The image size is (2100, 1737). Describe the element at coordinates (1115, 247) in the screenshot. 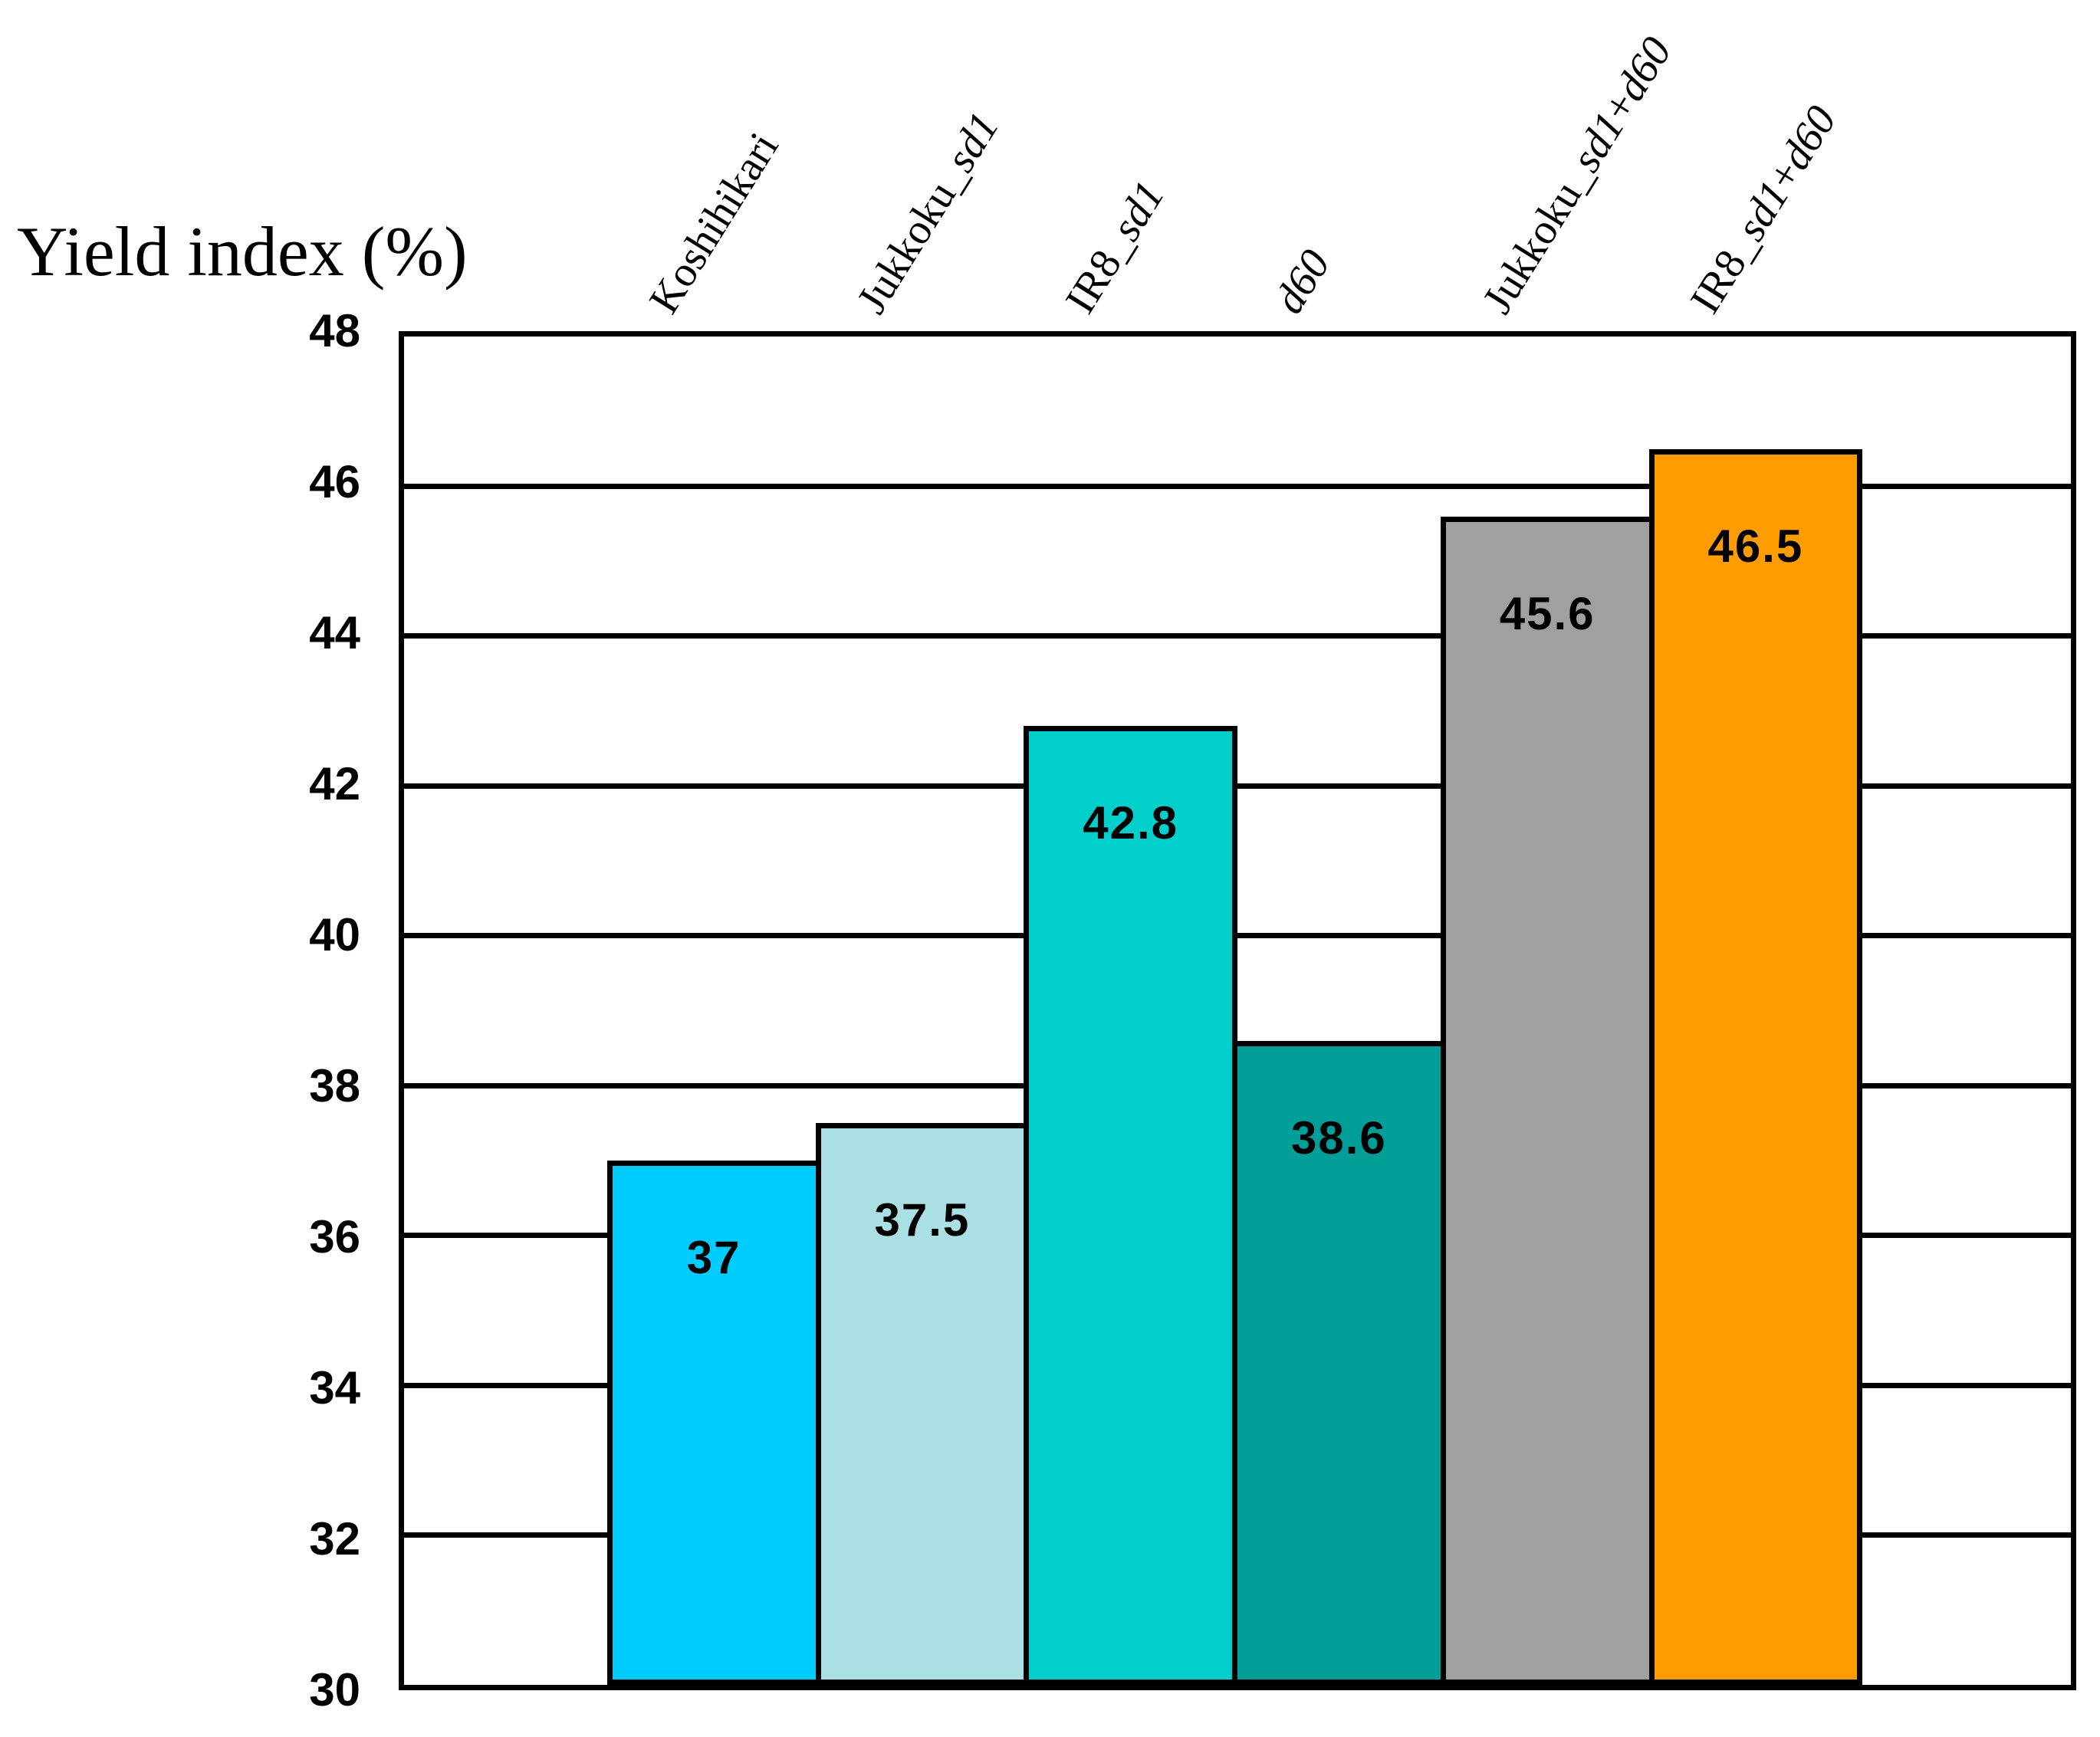

I see `category-label: IR8_sd1` at that location.